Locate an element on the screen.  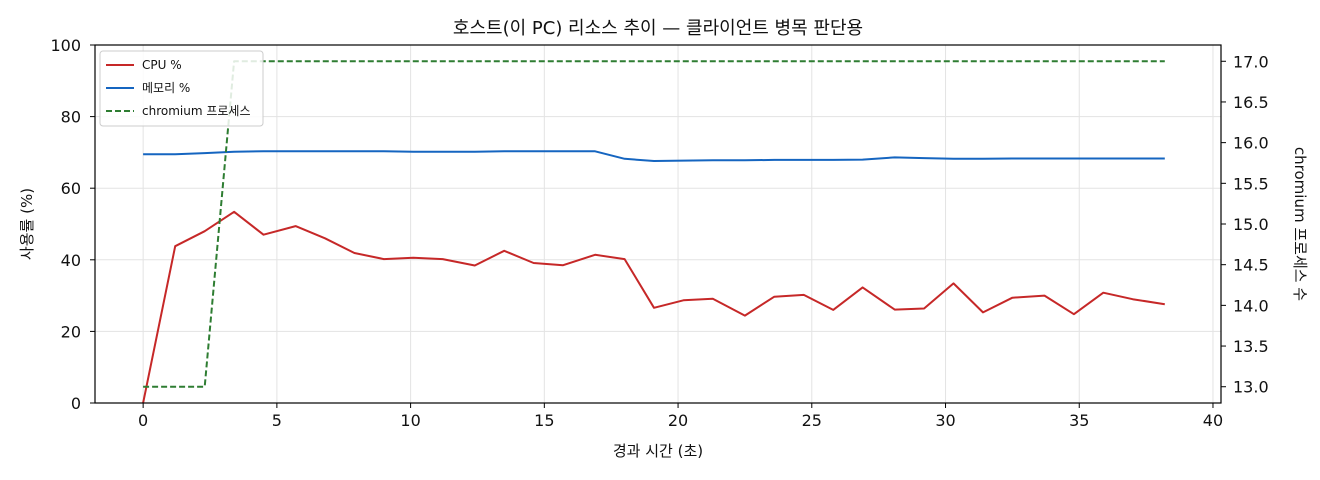
x-axis: 0 5 10 15 20 25 30 35 40 is located at coordinates (680, 416).